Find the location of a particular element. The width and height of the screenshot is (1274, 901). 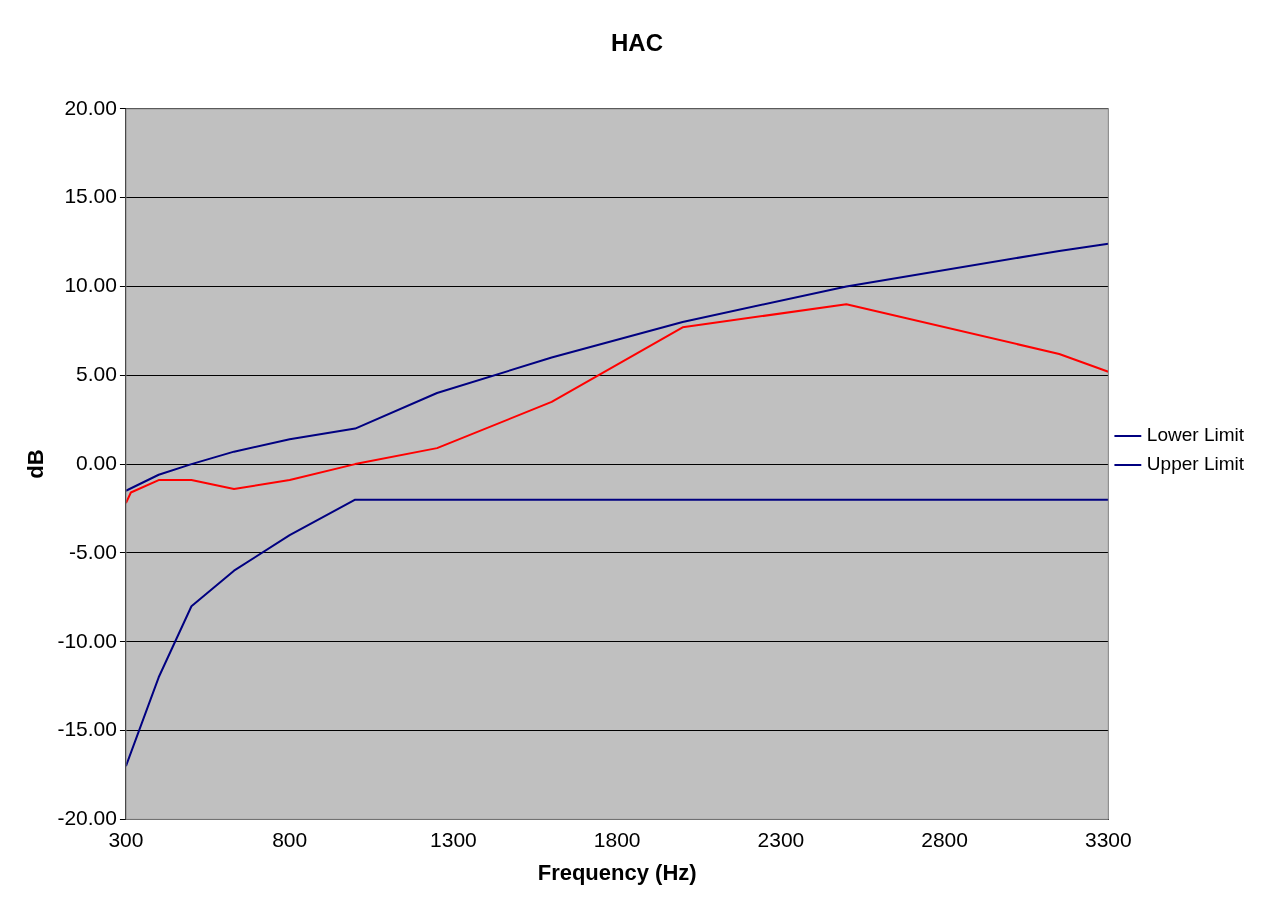

y-axis-title: dB is located at coordinates (36, 464).